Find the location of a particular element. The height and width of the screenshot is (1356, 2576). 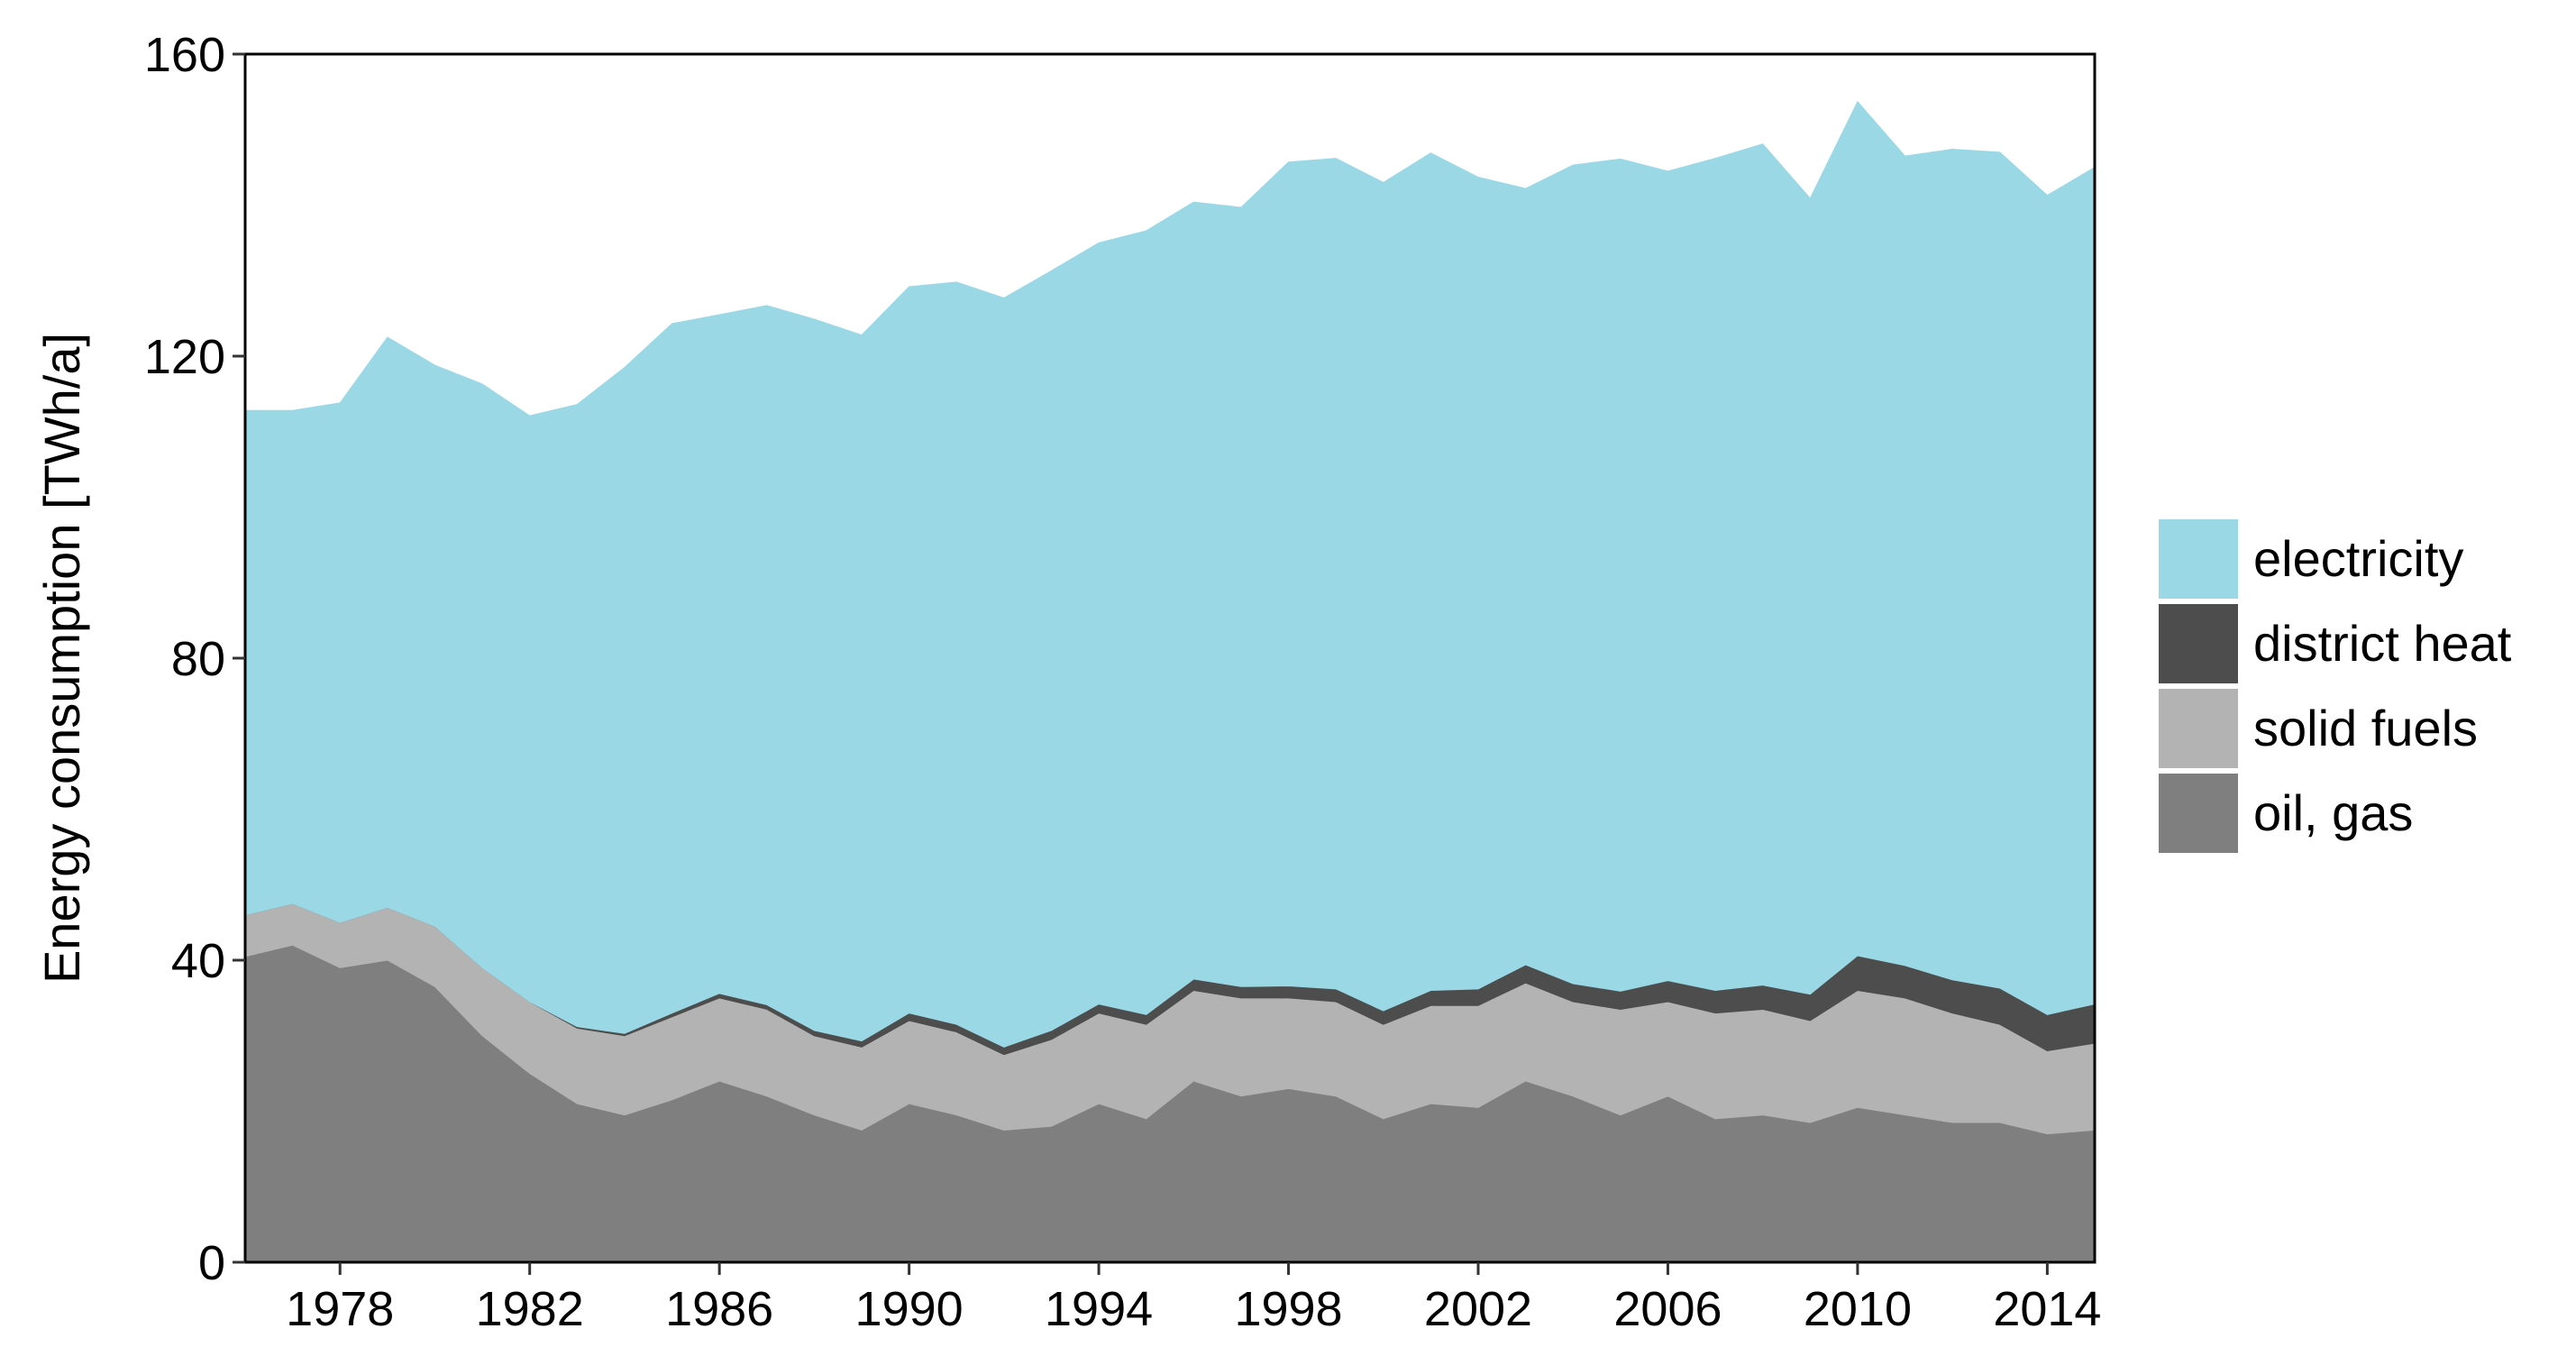

legend-key-oil-gas is located at coordinates (2198, 813).